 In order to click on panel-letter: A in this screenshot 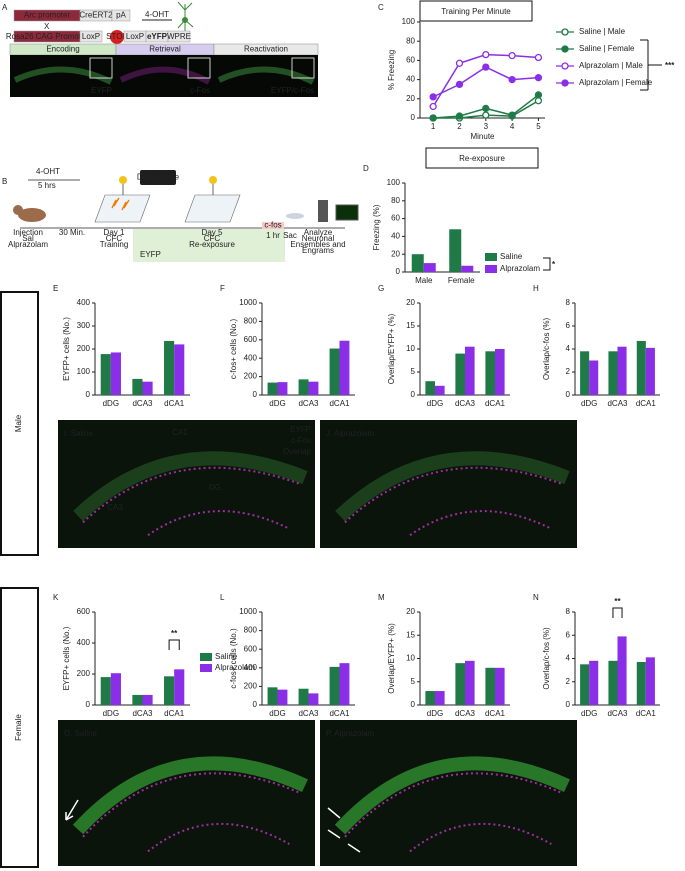, I will do `click(5, 7)`.